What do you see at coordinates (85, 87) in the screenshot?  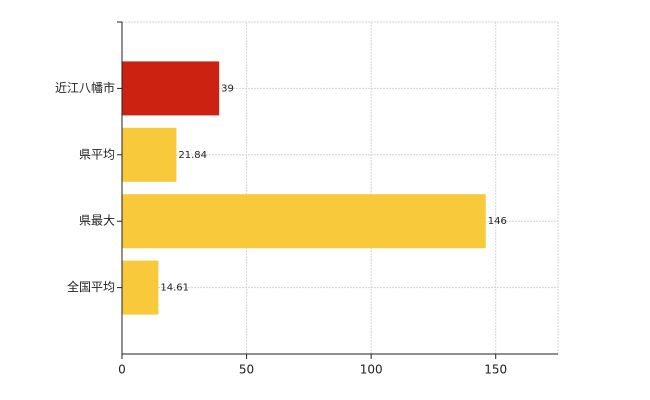 I see `y-tick-label: 近江八幡市` at bounding box center [85, 87].